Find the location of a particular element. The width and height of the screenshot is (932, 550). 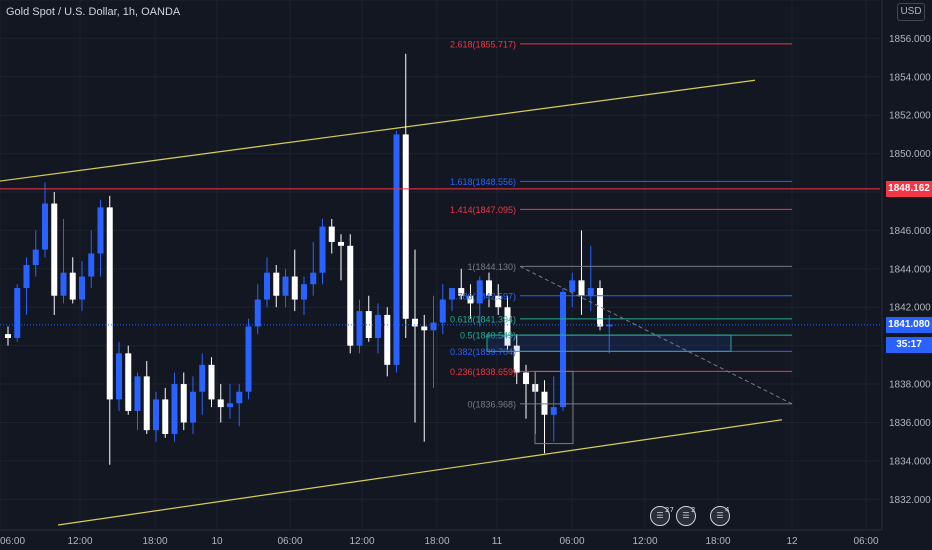

projection-line is located at coordinates (656, 335).